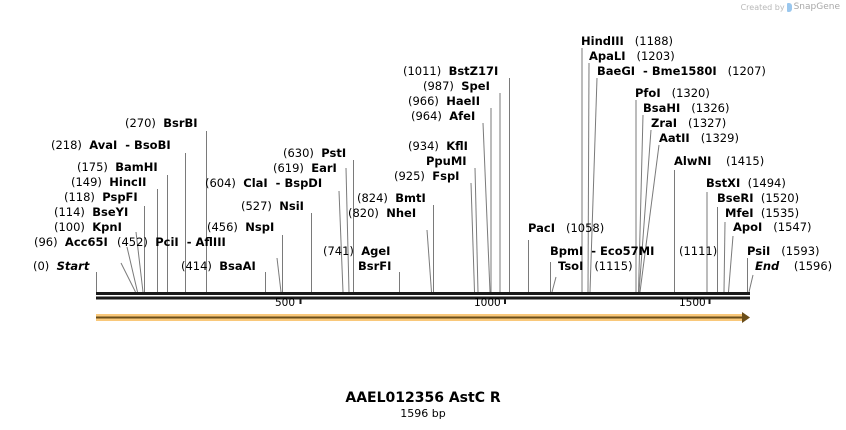 Image resolution: width=846 pixels, height=430 pixels. Describe the element at coordinates (692, 303) in the screenshot. I see `ruler-tick-1500: 1500` at that location.